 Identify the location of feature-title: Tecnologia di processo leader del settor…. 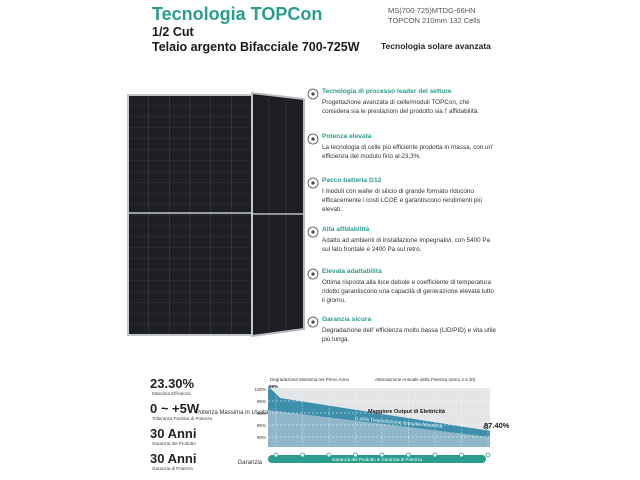
(387, 91).